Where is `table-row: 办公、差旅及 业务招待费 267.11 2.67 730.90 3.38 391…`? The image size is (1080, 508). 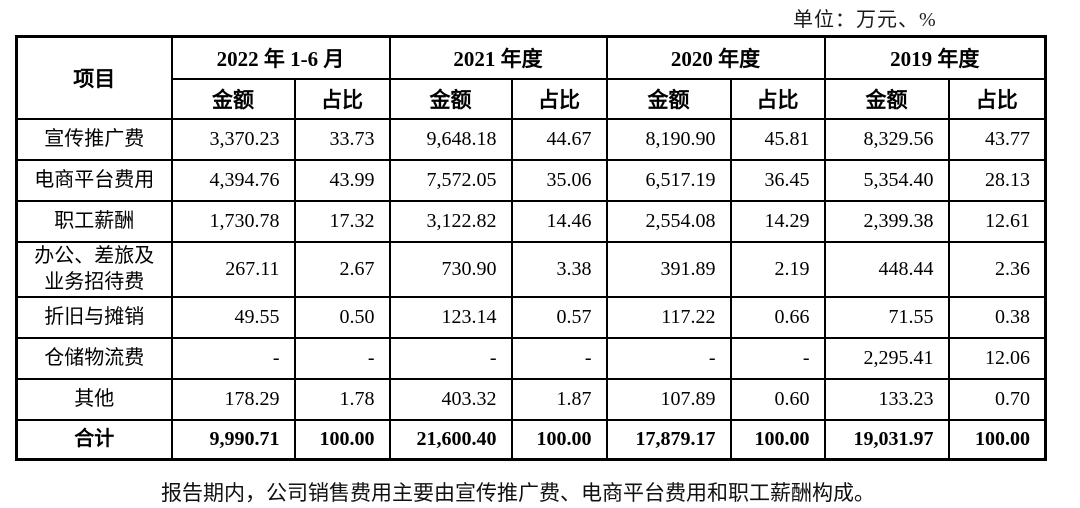
table-row: 办公、差旅及 业务招待费 267.11 2.67 730.90 3.38 391… is located at coordinates (531, 269).